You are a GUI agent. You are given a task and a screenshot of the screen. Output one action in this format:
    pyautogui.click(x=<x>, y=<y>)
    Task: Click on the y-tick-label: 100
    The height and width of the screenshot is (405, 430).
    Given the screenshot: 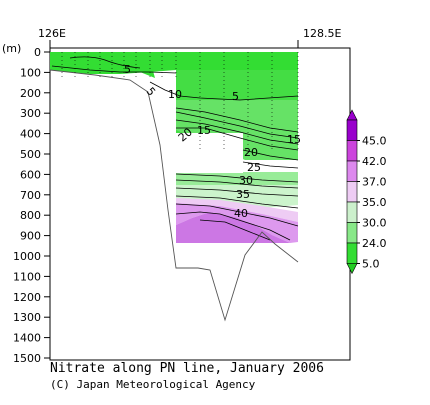 What is the action you would take?
    pyautogui.click(x=30, y=72)
    